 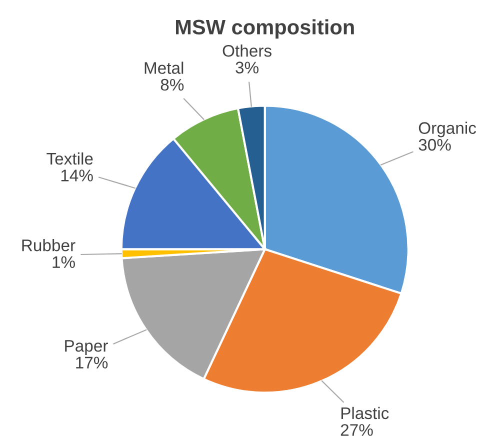 What do you see at coordinates (365, 413) in the screenshot?
I see `slice-label: Plastic` at bounding box center [365, 413].